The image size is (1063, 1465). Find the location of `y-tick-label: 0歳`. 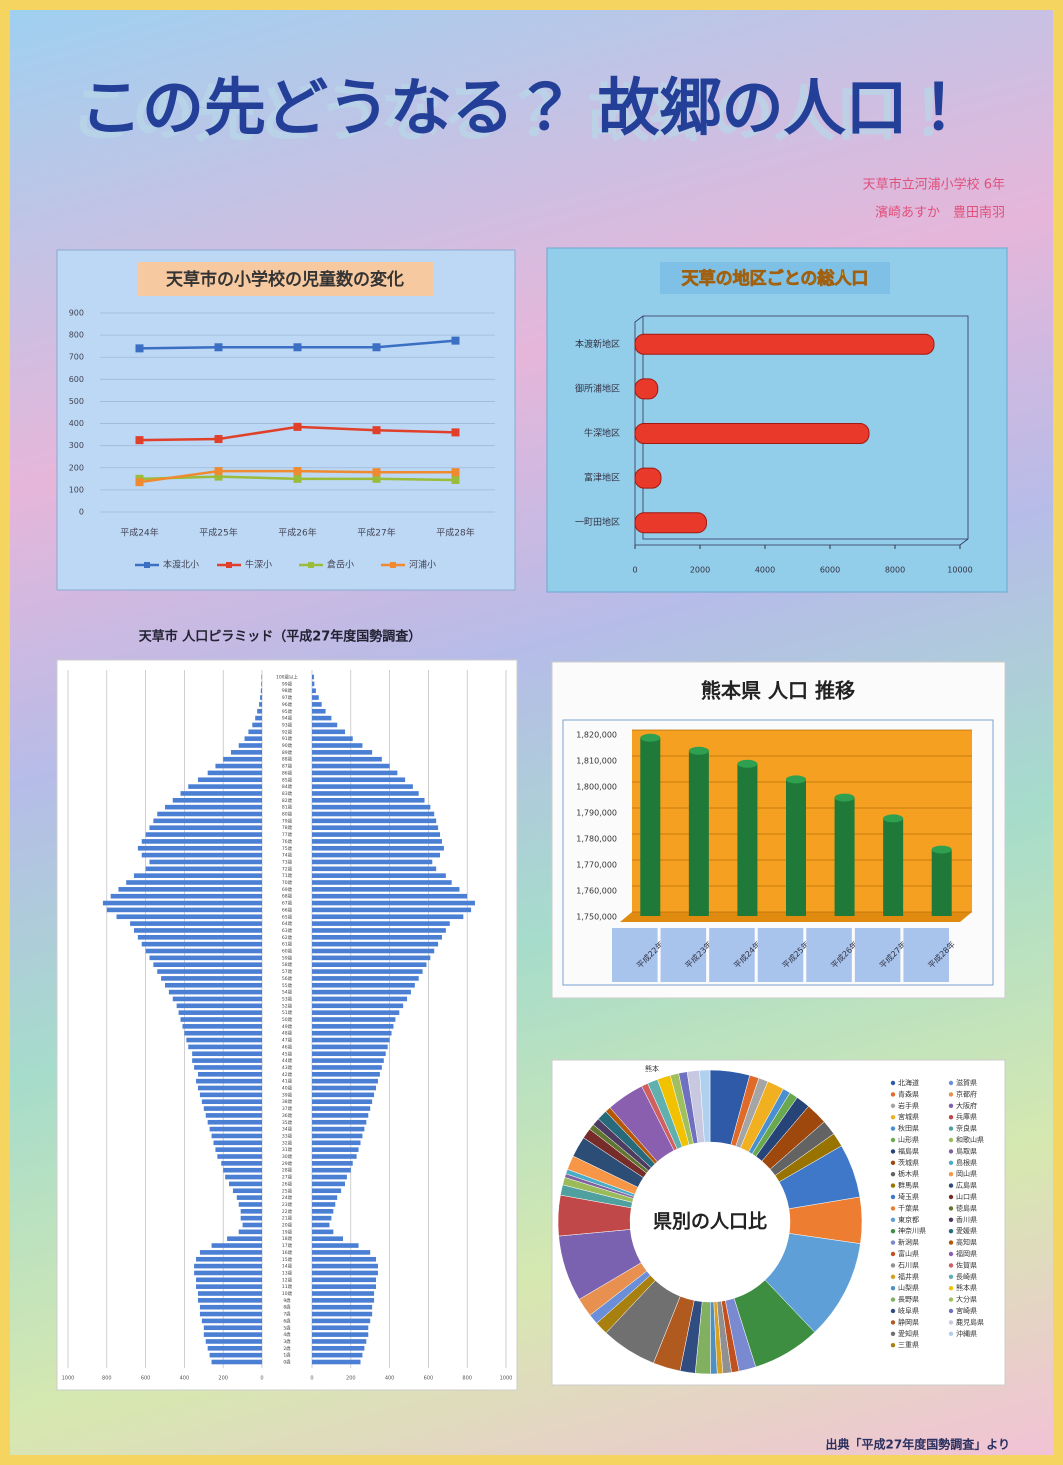

y-tick-label: 0歳 is located at coordinates (287, 1362).